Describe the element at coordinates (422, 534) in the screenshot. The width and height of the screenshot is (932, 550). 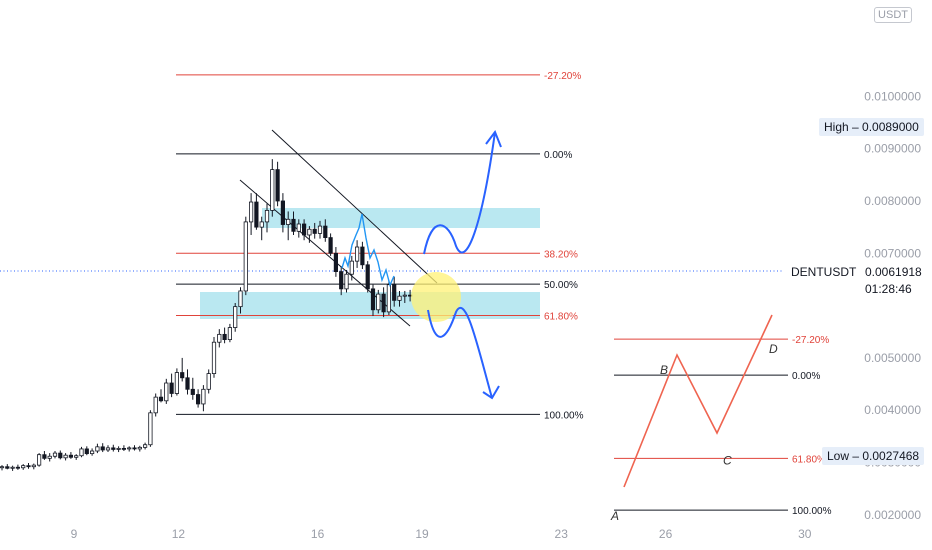
I see `x-tick-label: 19` at that location.